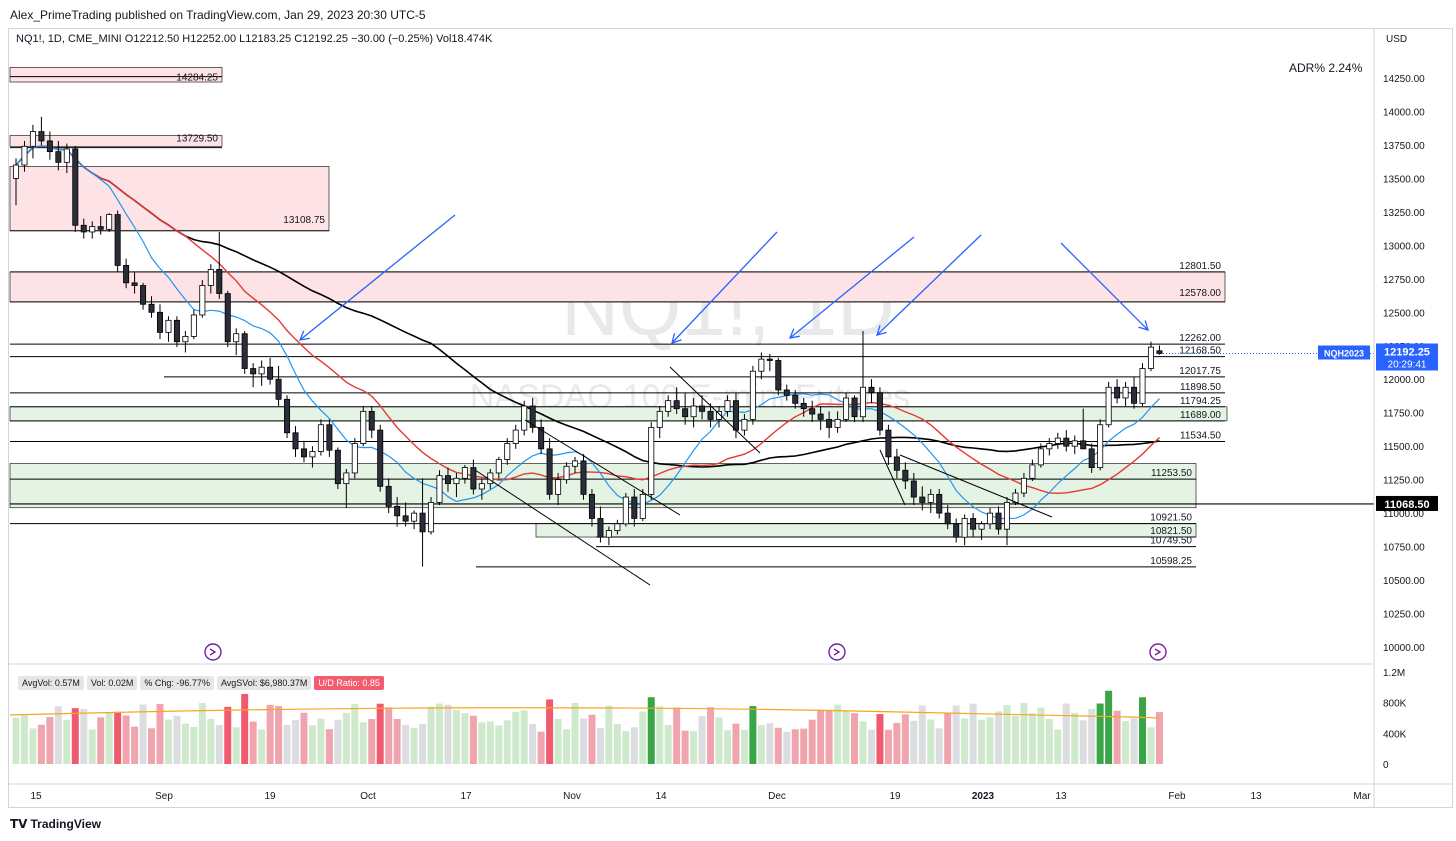 This screenshot has height=841, width=1456. Describe the element at coordinates (661, 796) in the screenshot. I see `x-tick-label: 14` at that location.